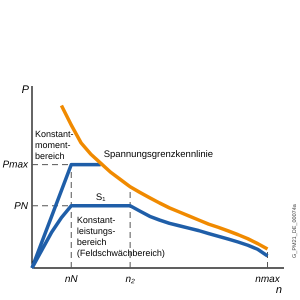 The width and height of the screenshot is (300, 300). Describe the element at coordinates (130, 279) in the screenshot. I see `x-tick-label: n₂` at that location.